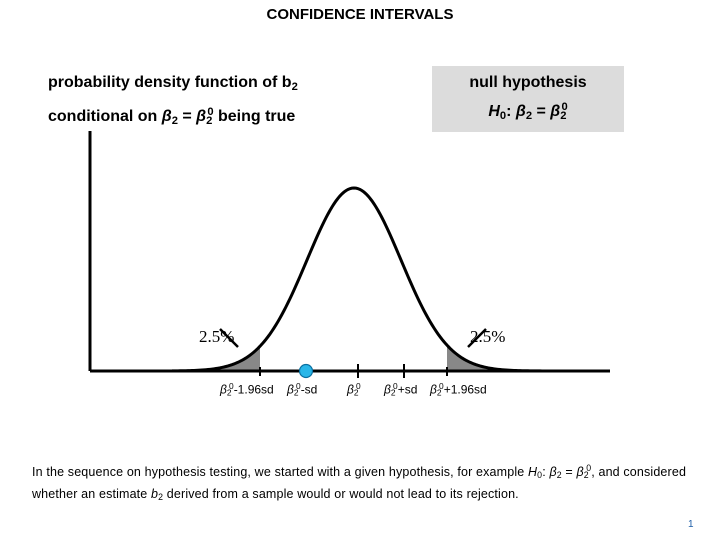 The image size is (720, 540). I want to click on tick-label-minus-1-96sd: β20-1.96sd, so click(247, 389).